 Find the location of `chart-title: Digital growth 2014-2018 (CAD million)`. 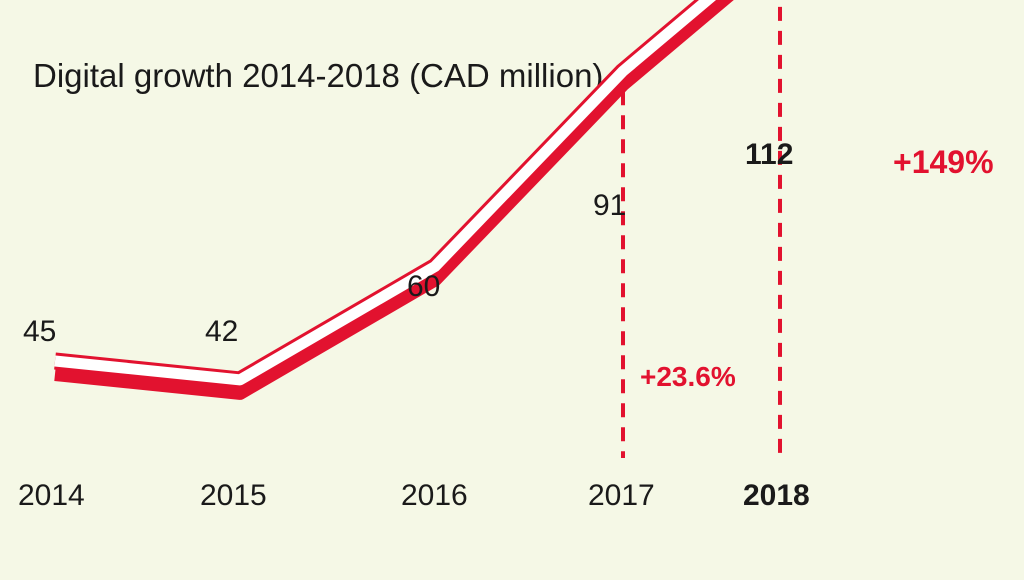

chart-title: Digital growth 2014-2018 (CAD million) is located at coordinates (318, 75).